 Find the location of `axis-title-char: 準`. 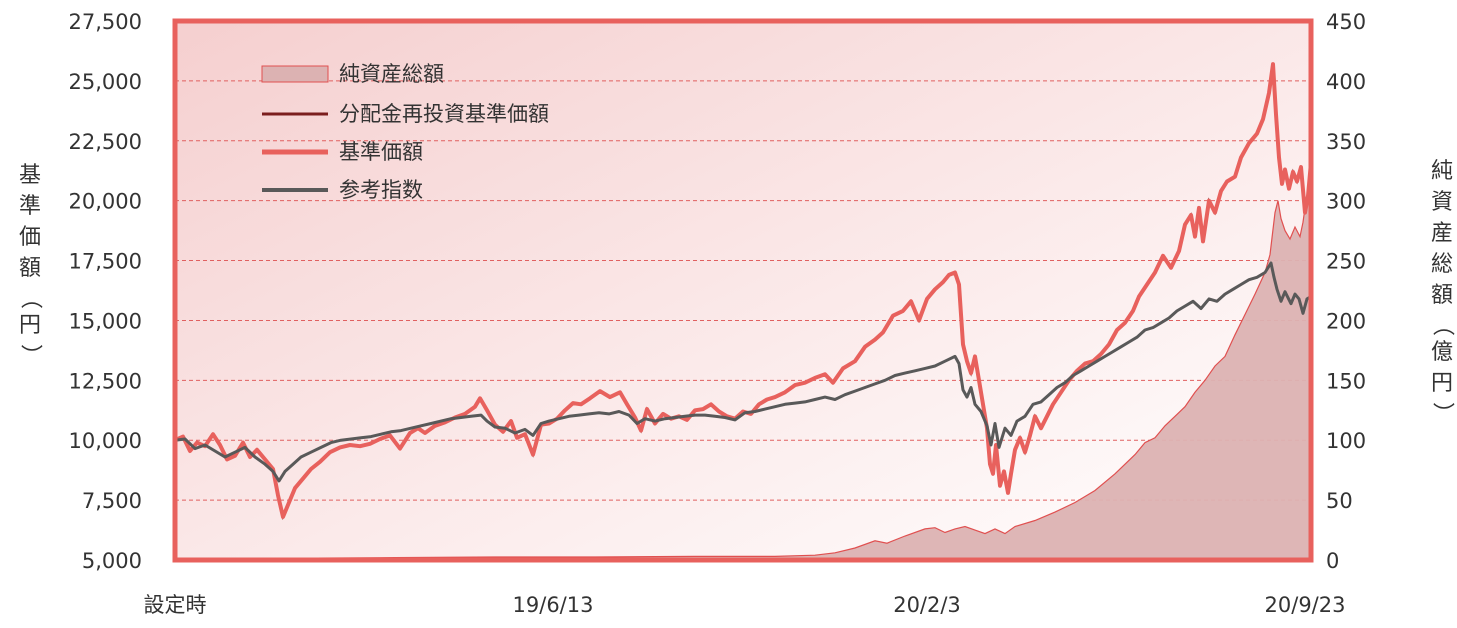

axis-title-char: 準 is located at coordinates (30, 206).